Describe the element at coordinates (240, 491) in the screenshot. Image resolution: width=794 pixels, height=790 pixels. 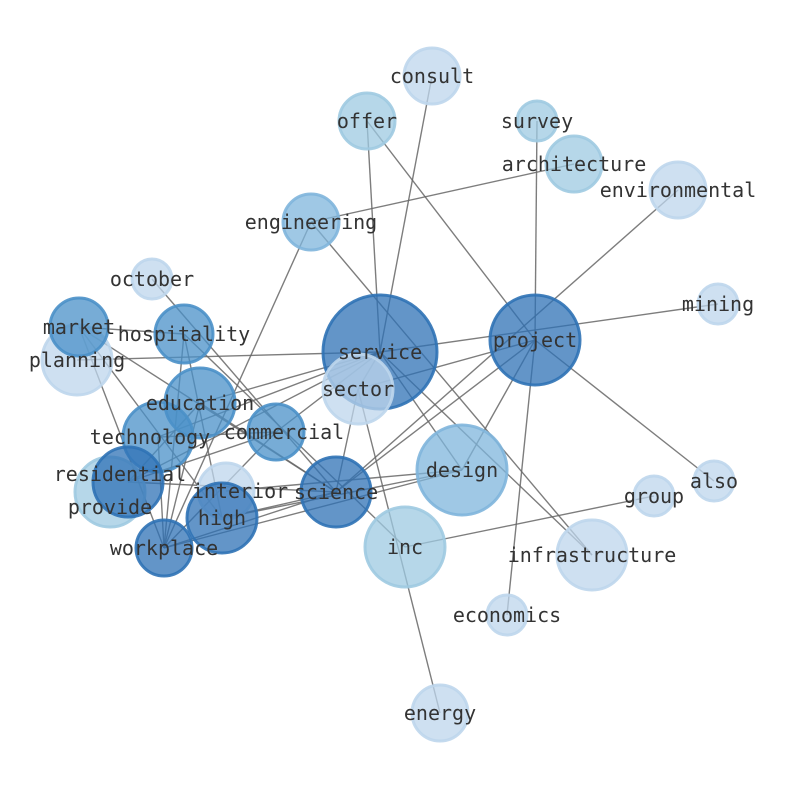
I see `node-label-interior: interior` at that location.